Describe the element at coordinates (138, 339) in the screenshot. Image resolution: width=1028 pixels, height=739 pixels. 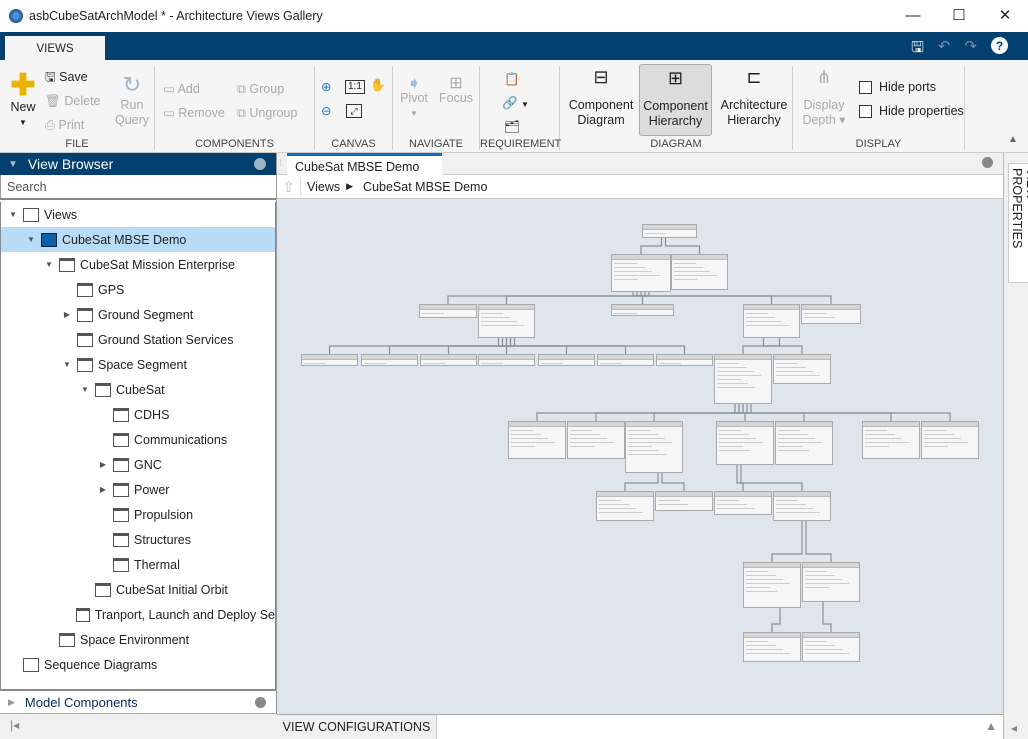
I see `tree-item: Ground Station Services` at that location.